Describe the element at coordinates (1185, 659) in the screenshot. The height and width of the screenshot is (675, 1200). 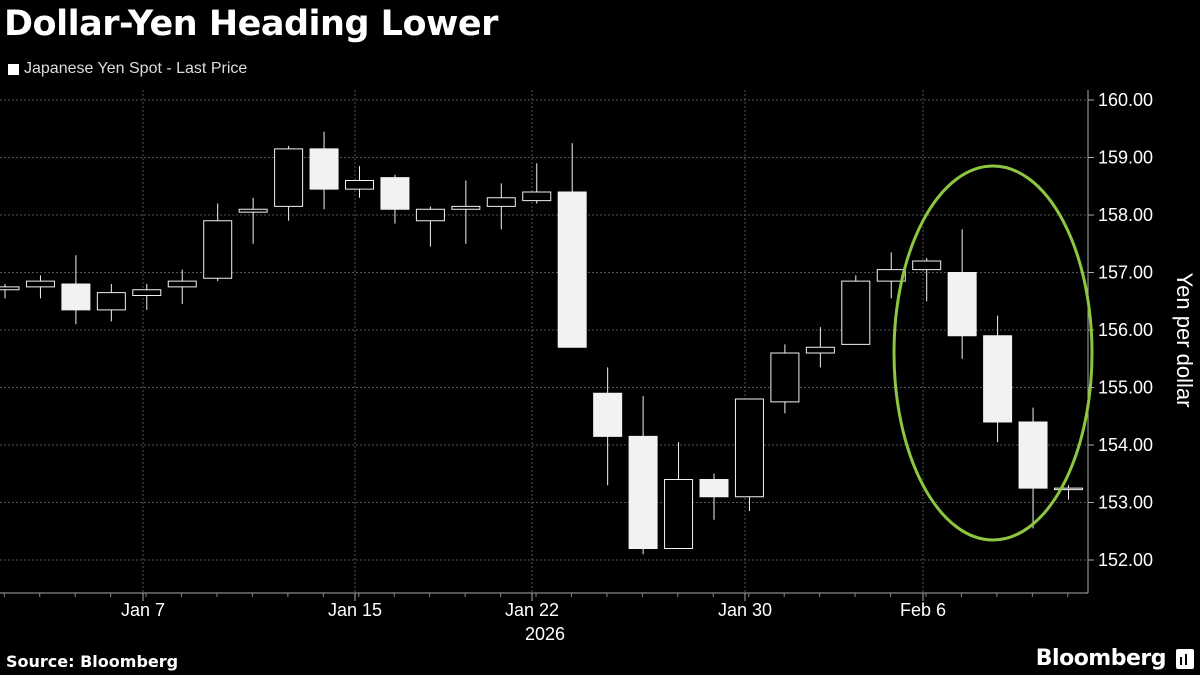
I see `bloomberg-chart-icon` at that location.